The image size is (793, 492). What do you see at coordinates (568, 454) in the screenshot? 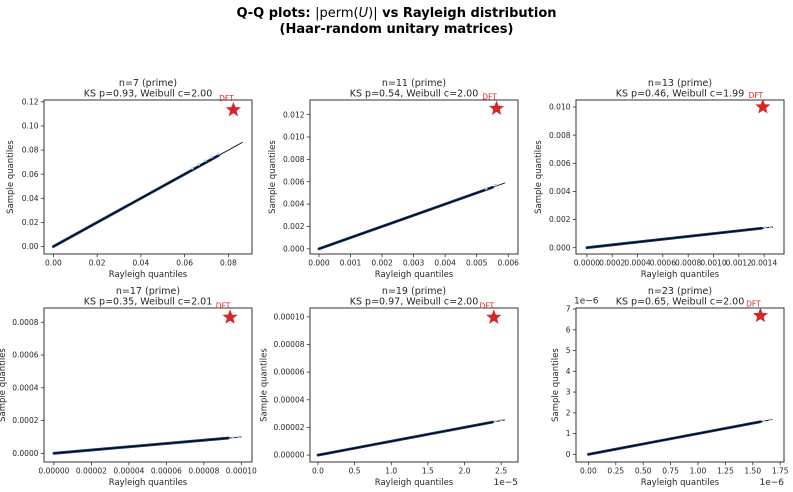
I see `y-tick-label: 0` at bounding box center [568, 454].